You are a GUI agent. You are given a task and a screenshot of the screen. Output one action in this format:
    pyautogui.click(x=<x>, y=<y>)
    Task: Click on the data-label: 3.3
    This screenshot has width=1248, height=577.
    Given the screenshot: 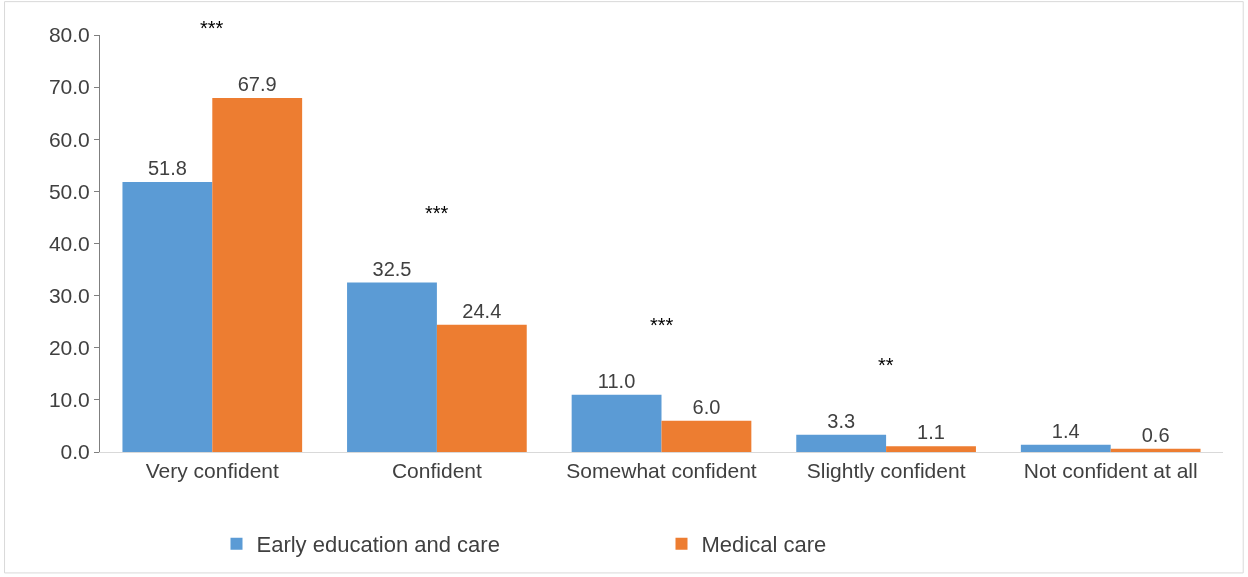 What is the action you would take?
    pyautogui.click(x=841, y=420)
    